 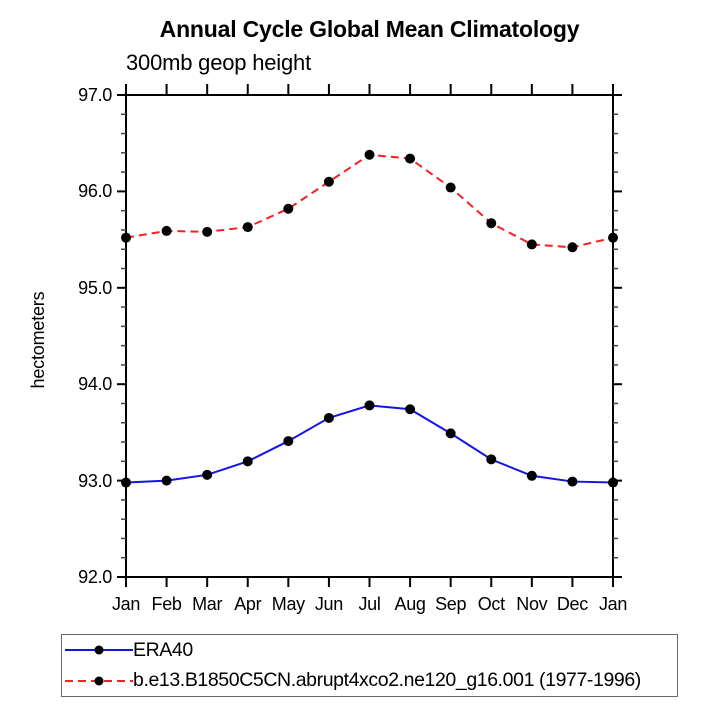 What do you see at coordinates (248, 604) in the screenshot?
I see `x-tick-label: Apr` at bounding box center [248, 604].